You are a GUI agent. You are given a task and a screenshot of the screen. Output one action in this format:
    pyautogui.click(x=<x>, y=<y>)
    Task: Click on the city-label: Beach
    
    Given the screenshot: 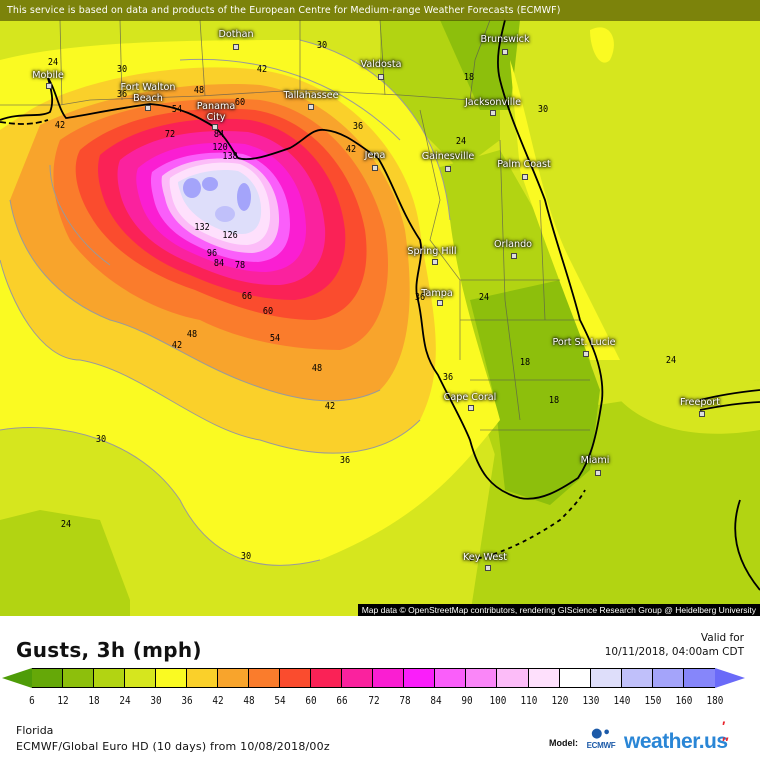 What is the action you would take?
    pyautogui.click(x=148, y=98)
    